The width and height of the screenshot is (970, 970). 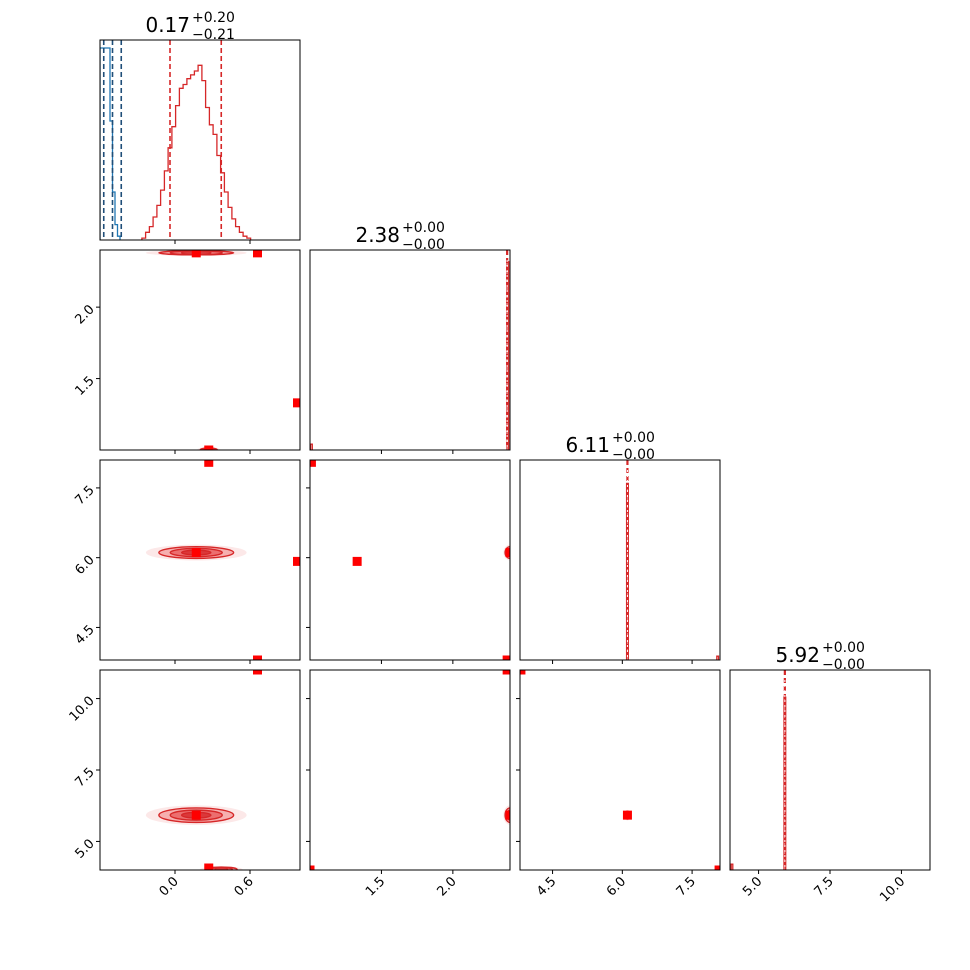 What do you see at coordinates (84, 386) in the screenshot?
I see `y-tick-label: 1.5` at bounding box center [84, 386].